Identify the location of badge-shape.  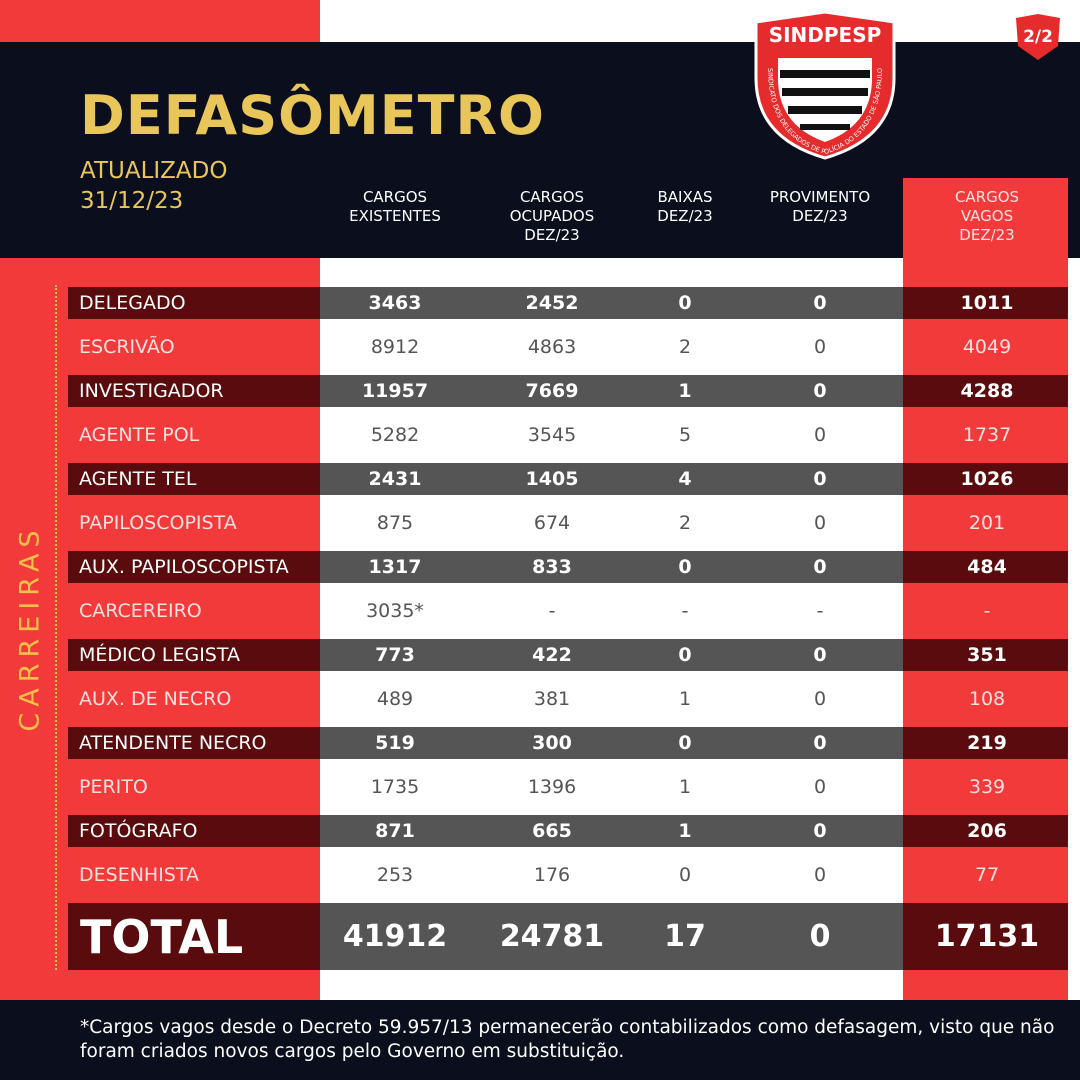
(1038, 37).